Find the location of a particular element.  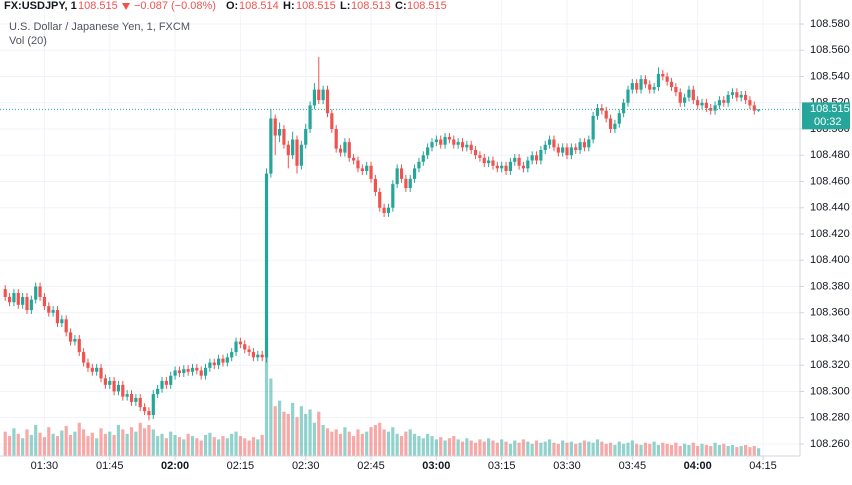

x-tick-label: 03:15 is located at coordinates (502, 466).